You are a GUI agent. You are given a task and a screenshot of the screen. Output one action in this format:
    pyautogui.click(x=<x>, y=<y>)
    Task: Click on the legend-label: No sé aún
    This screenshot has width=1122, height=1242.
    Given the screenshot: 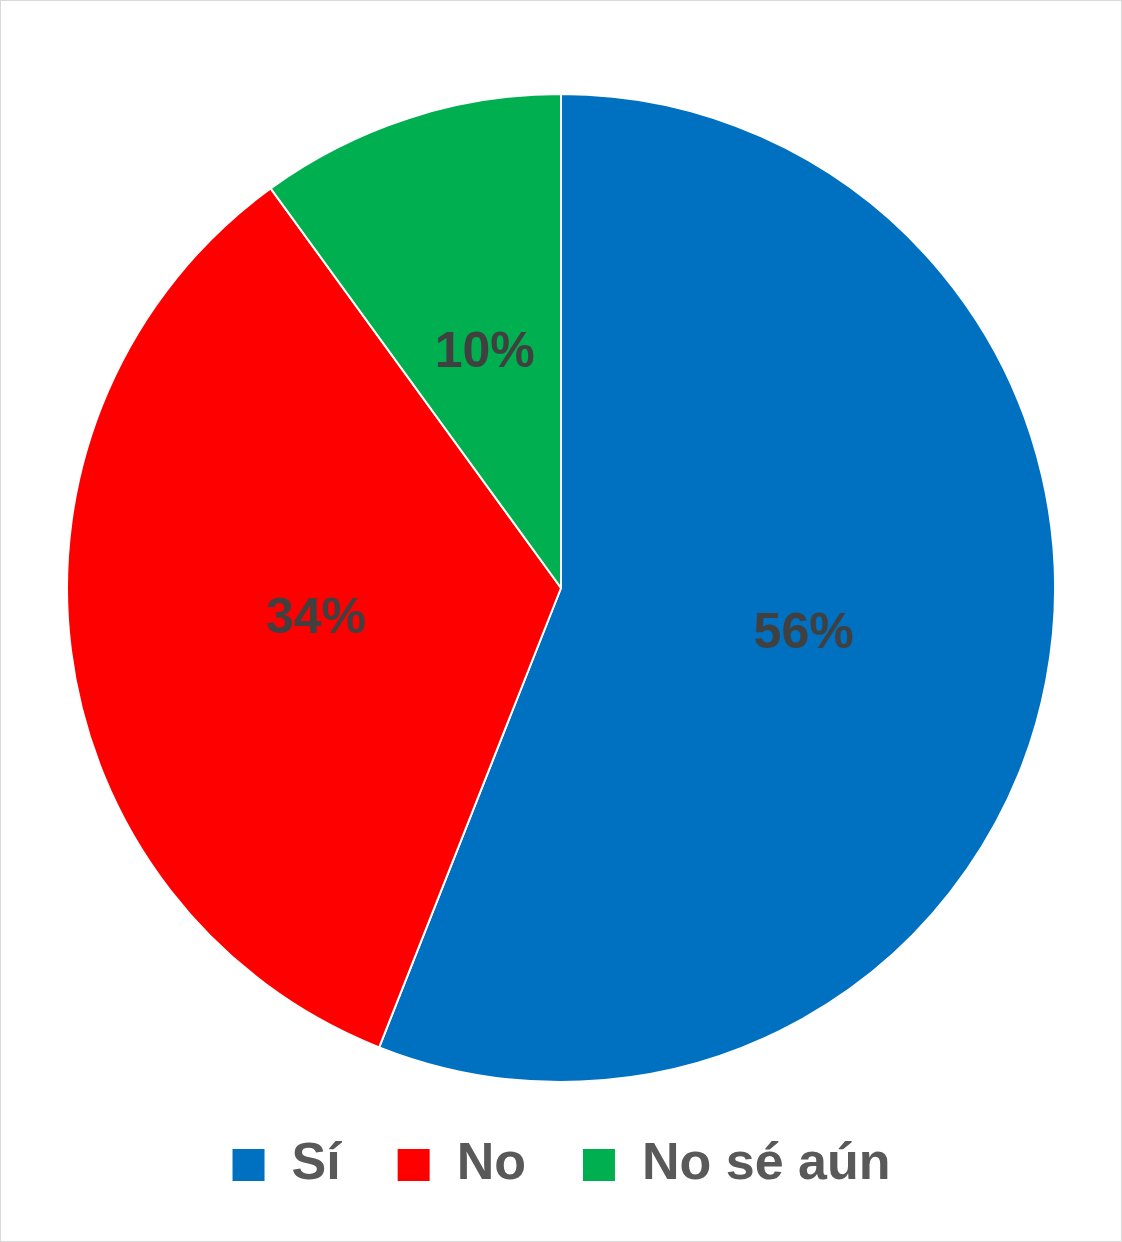 What is the action you would take?
    pyautogui.click(x=766, y=1161)
    